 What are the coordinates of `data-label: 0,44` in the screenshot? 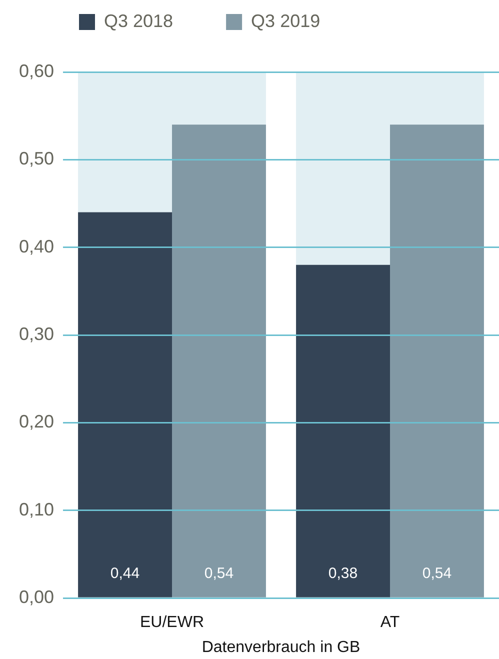 It's located at (125, 573).